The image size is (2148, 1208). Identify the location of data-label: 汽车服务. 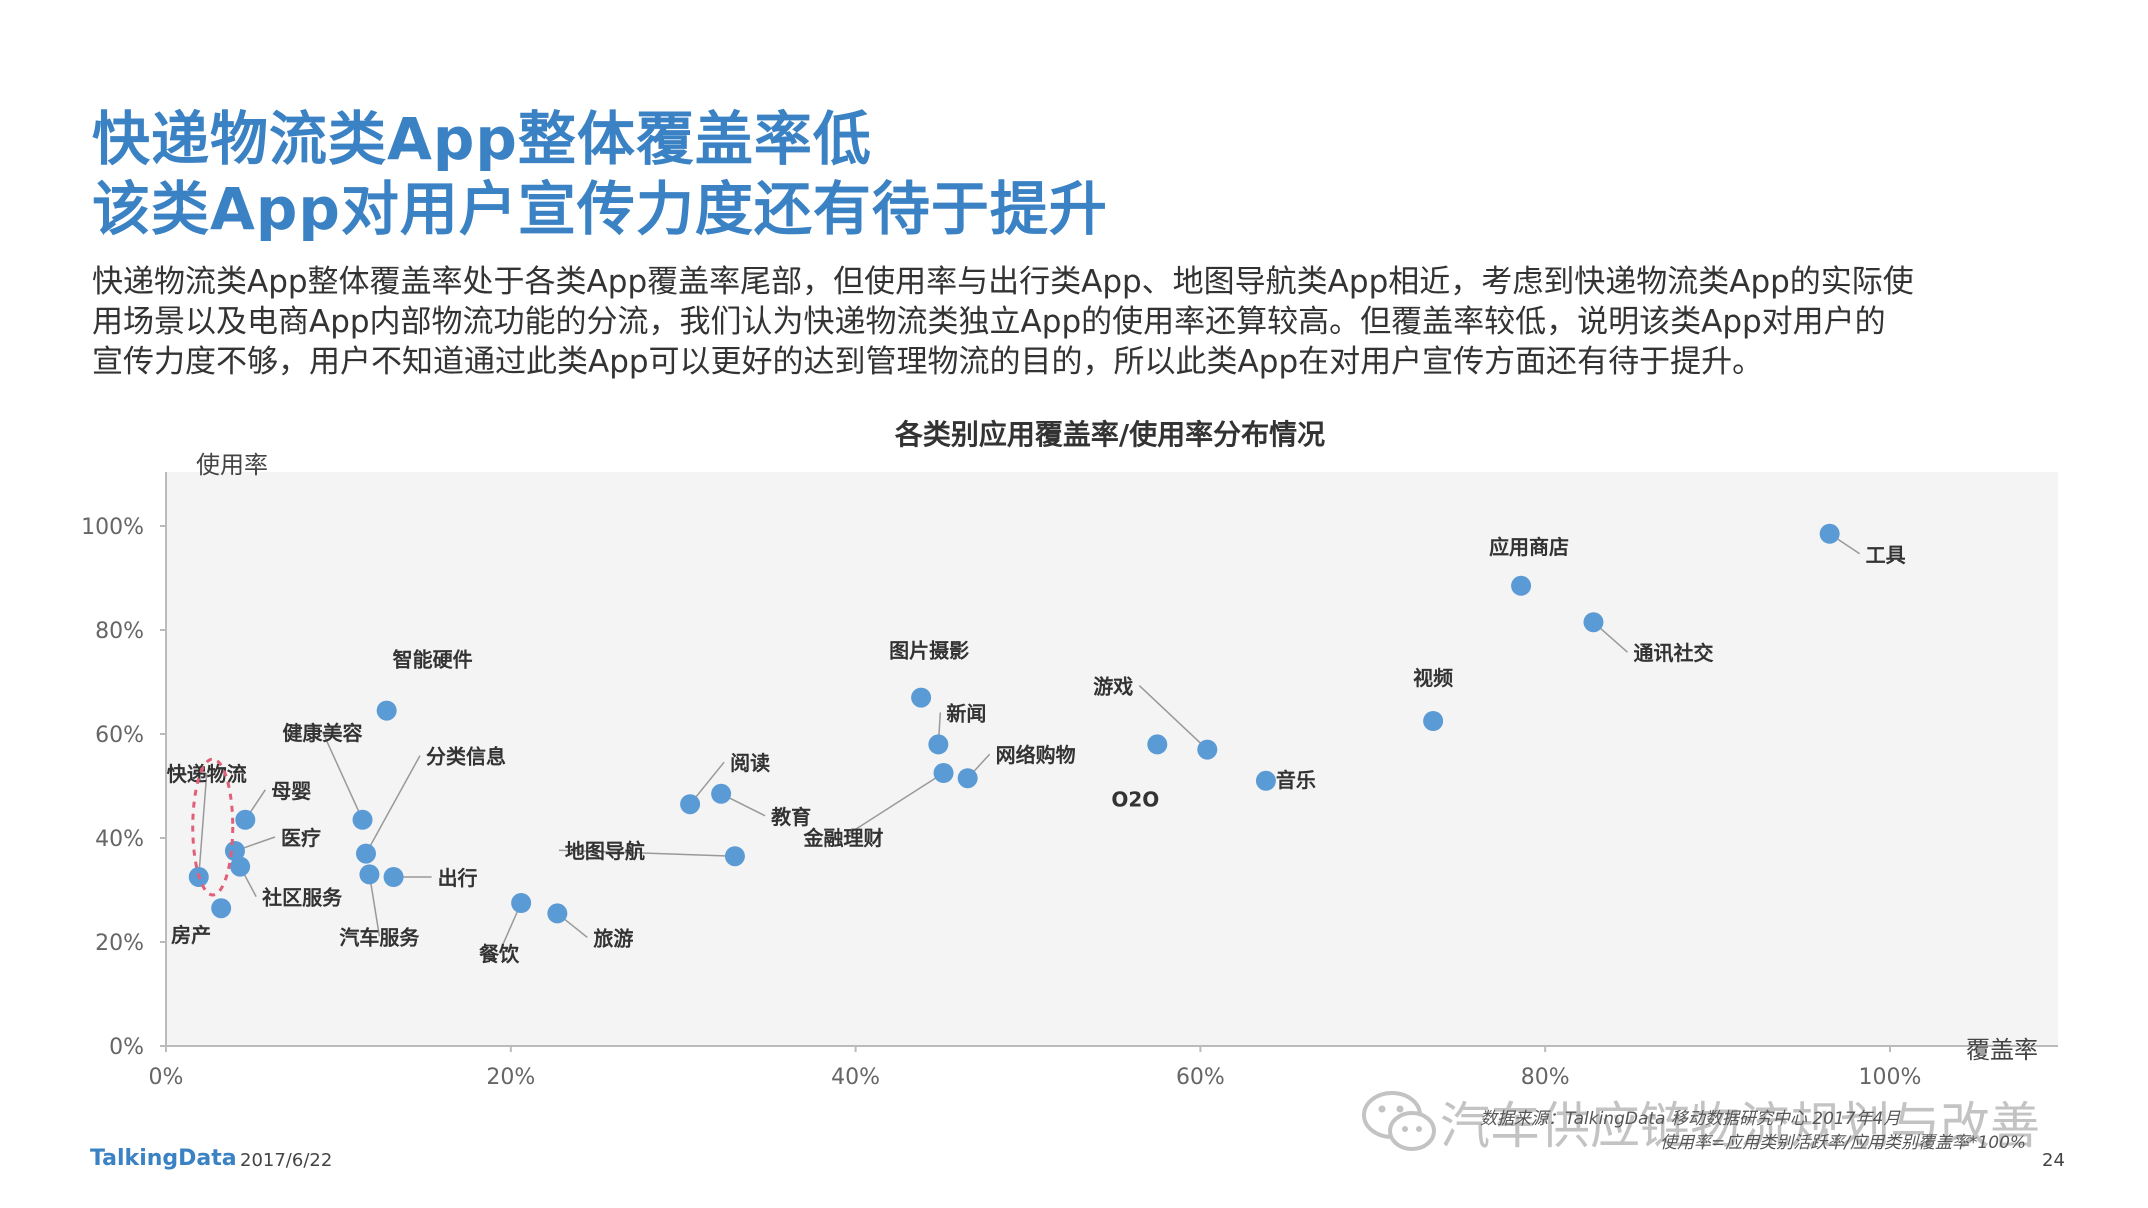
(379, 937).